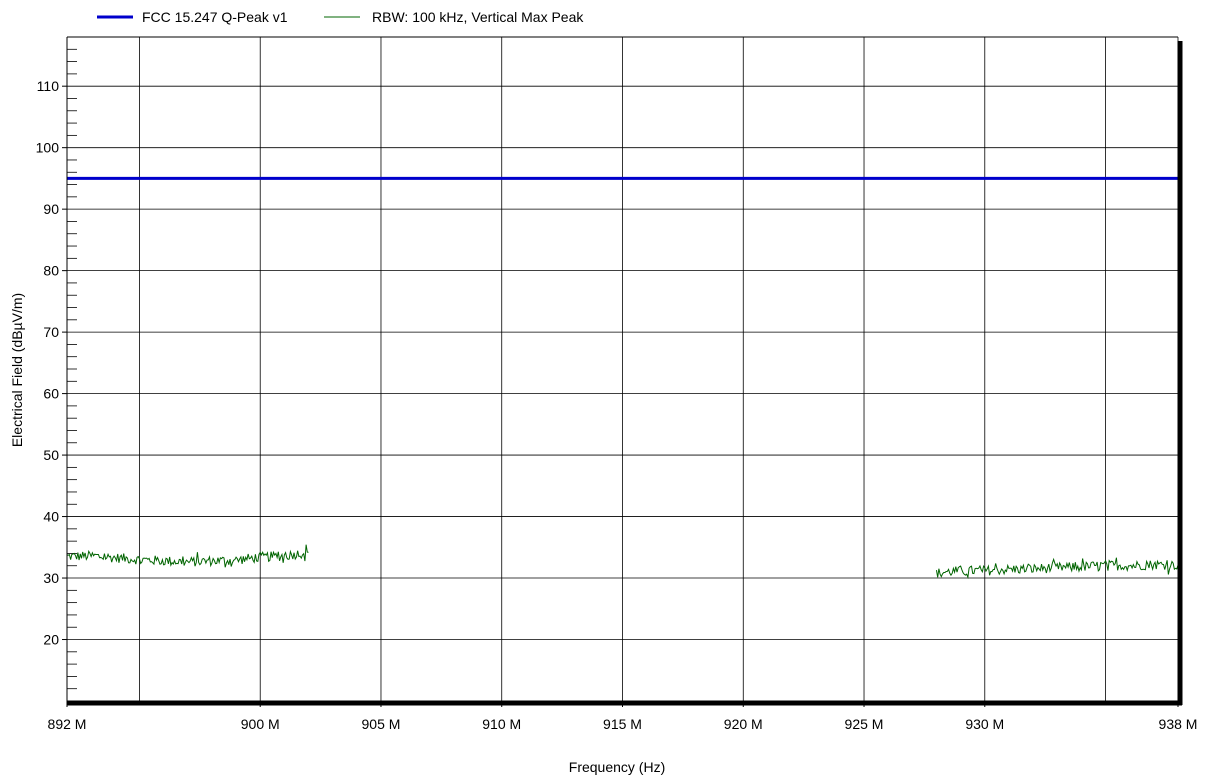  Describe the element at coordinates (48, 362) in the screenshot. I see `y-tick-labels: 20 30 40 50 60 70 80 90 100 110` at that location.